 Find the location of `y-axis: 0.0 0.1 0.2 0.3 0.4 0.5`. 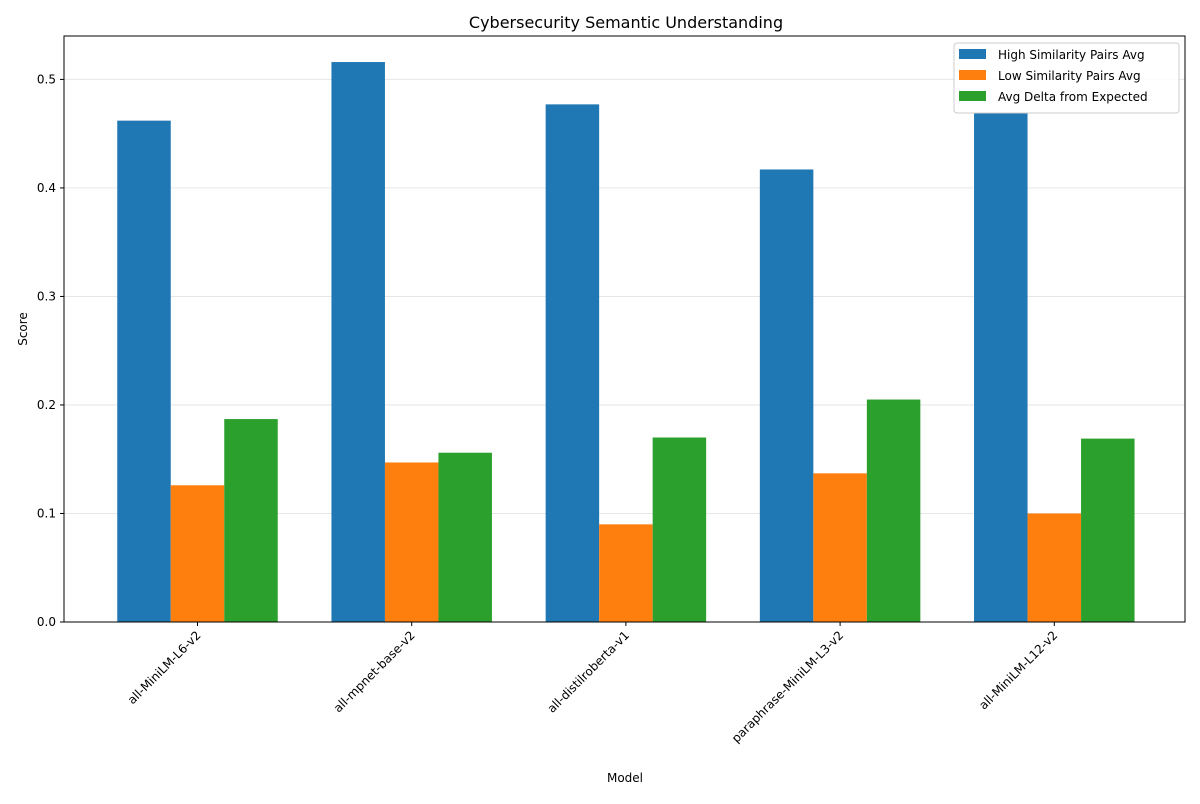

y-axis: 0.0 0.1 0.2 0.3 0.4 0.5 is located at coordinates (50, 350).